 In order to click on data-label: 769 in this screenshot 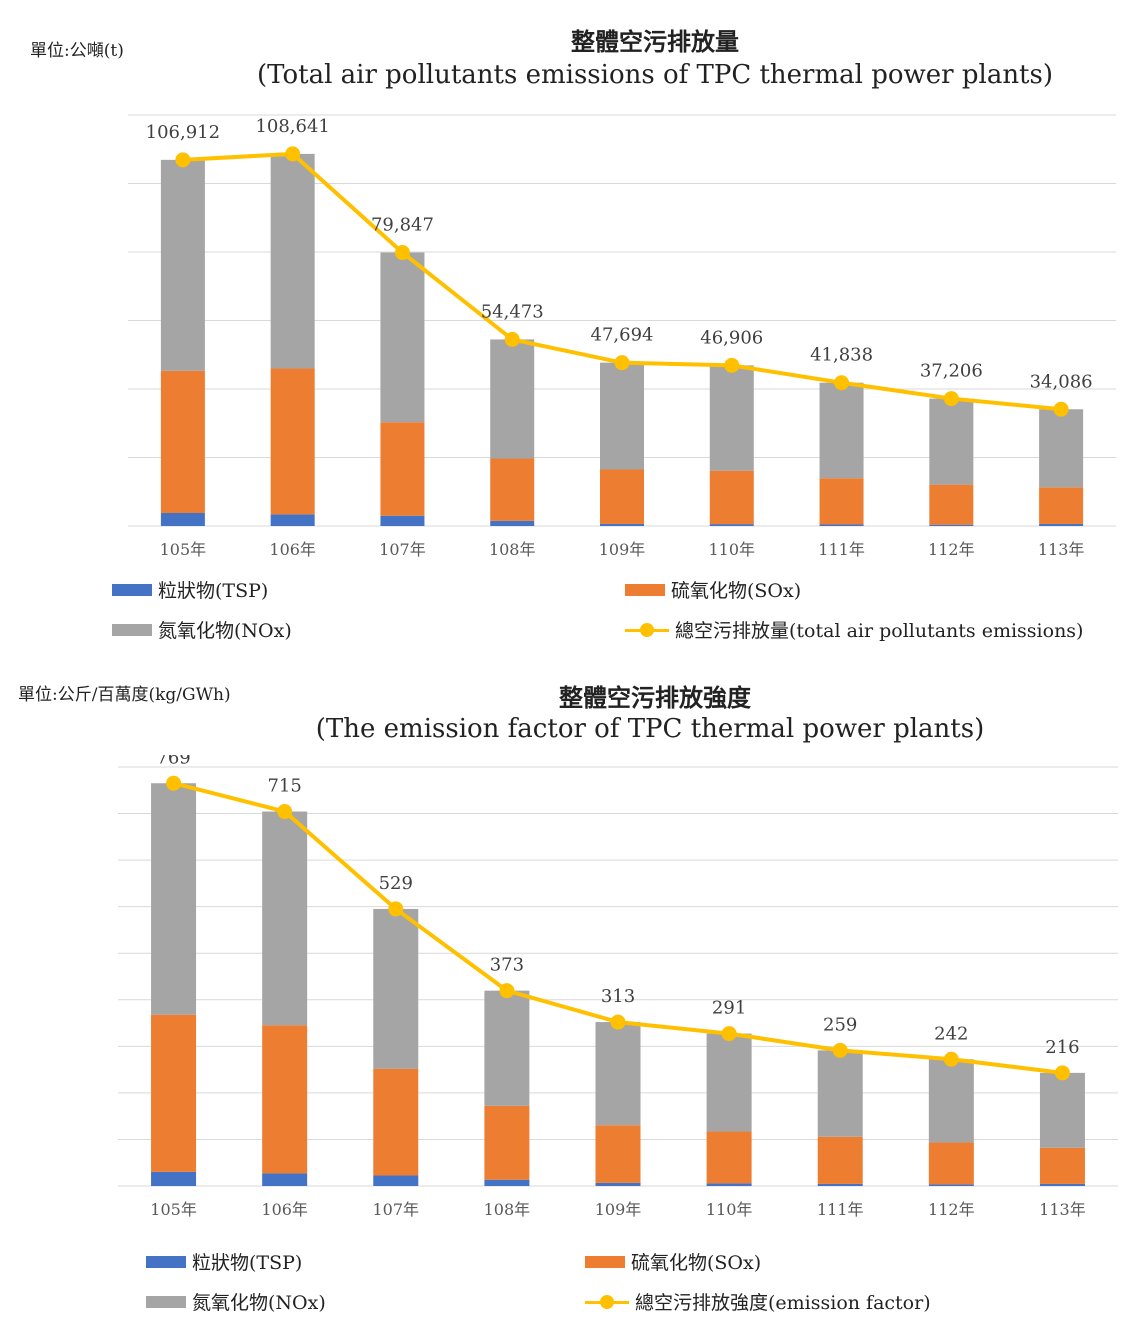, I will do `click(173, 761)`.